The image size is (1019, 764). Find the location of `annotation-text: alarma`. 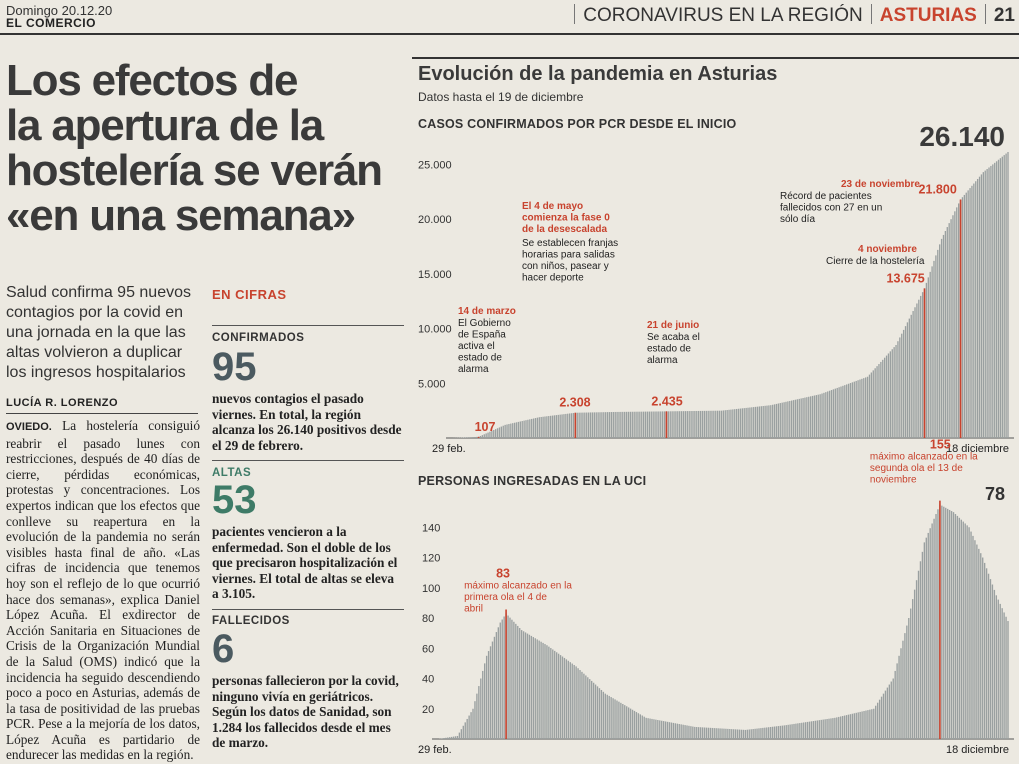

annotation-text: alarma is located at coordinates (662, 360).